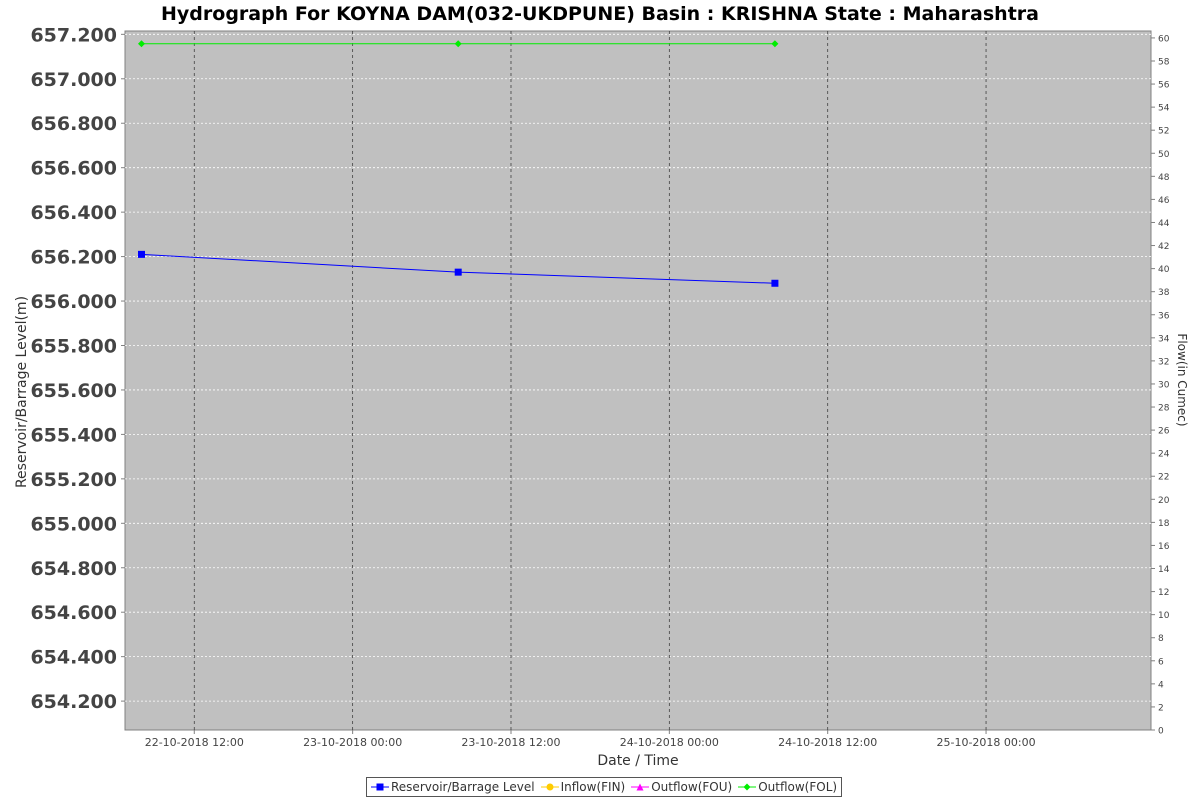 This screenshot has width=1200, height=800. I want to click on y2-tick-label: 24, so click(1164, 455).